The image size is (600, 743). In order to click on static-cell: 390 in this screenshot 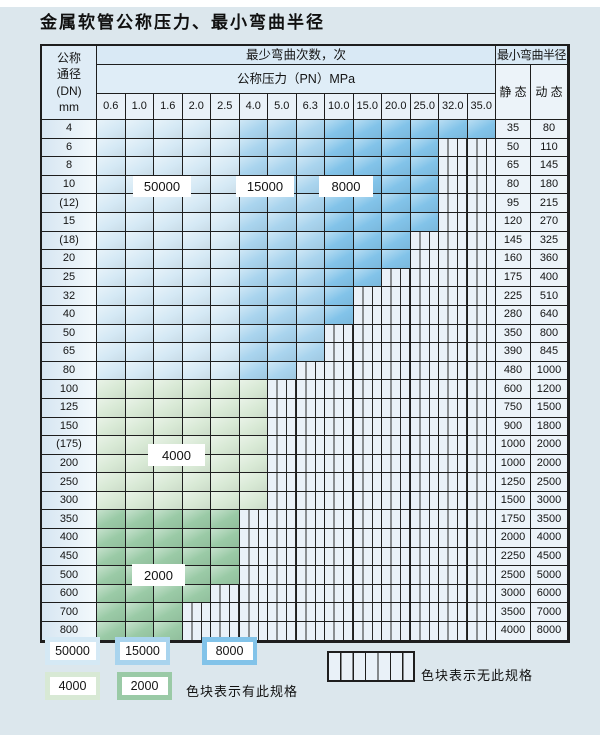, I will do `click(513, 352)`.